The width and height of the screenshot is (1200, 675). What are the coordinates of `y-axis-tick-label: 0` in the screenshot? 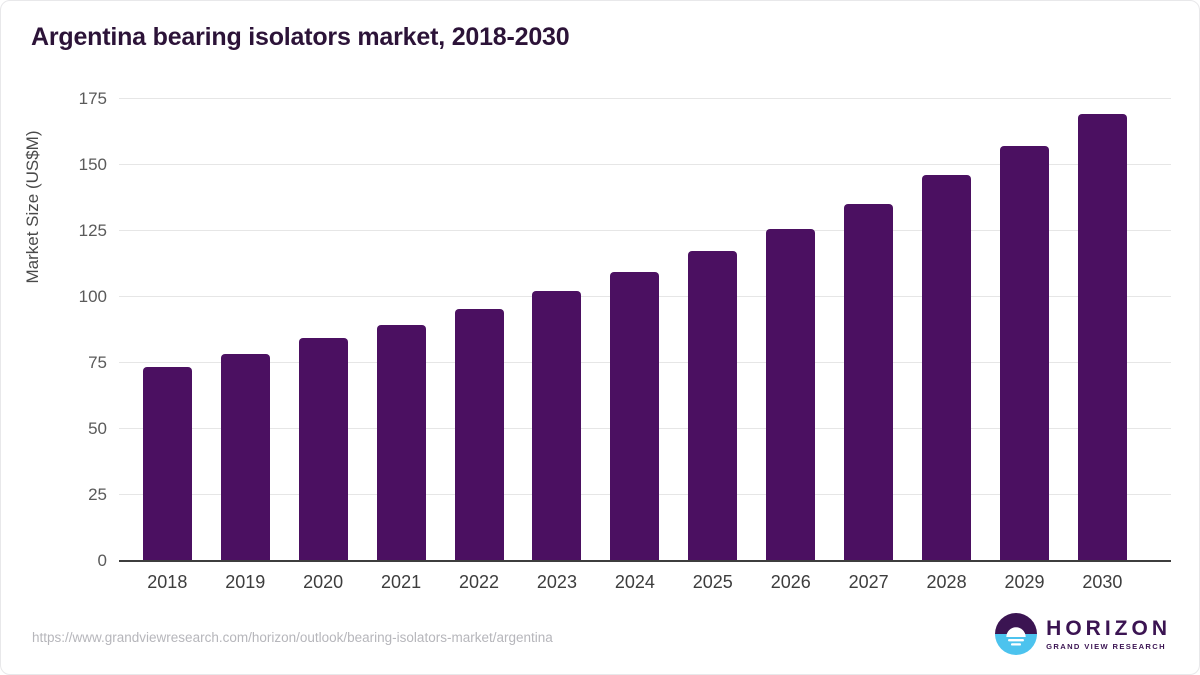 It's located at (102, 560).